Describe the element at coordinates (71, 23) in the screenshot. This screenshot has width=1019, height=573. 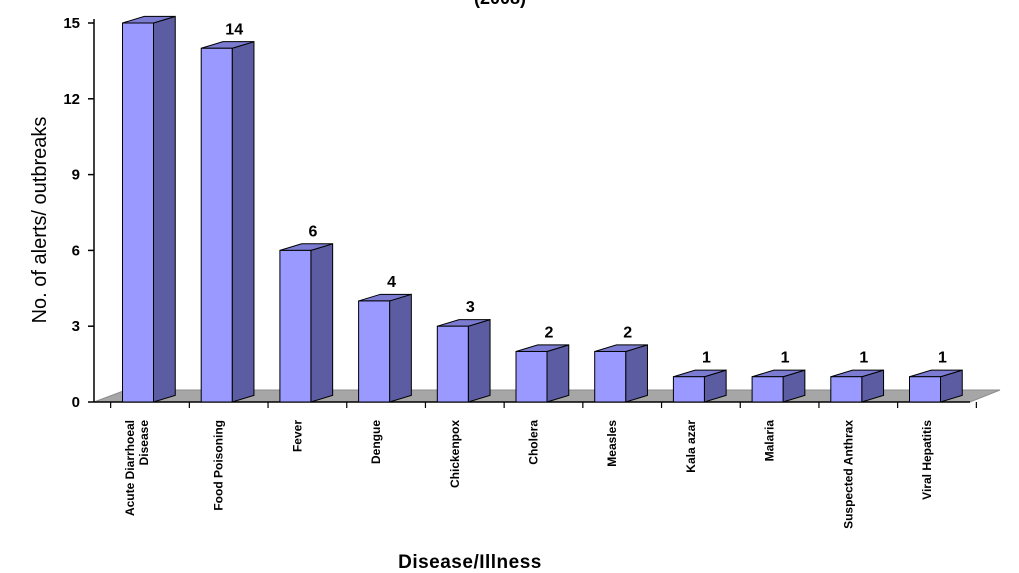
I see `y-tick-label: 15` at that location.